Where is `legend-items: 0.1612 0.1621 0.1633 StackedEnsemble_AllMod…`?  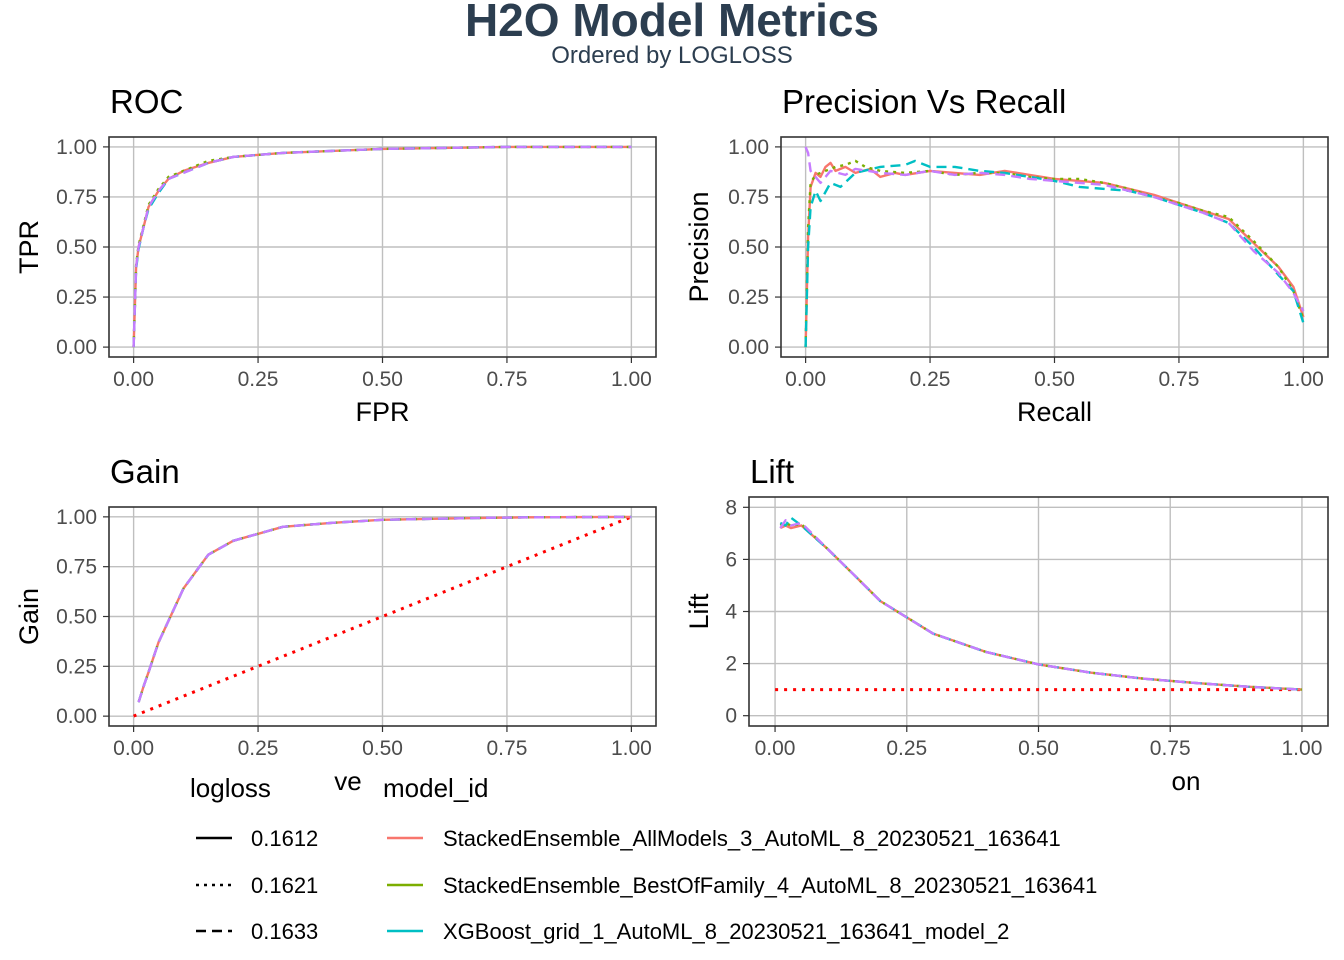
legend-items: 0.1612 0.1621 0.1633 StackedEnsemble_AllMod… is located at coordinates (646, 885).